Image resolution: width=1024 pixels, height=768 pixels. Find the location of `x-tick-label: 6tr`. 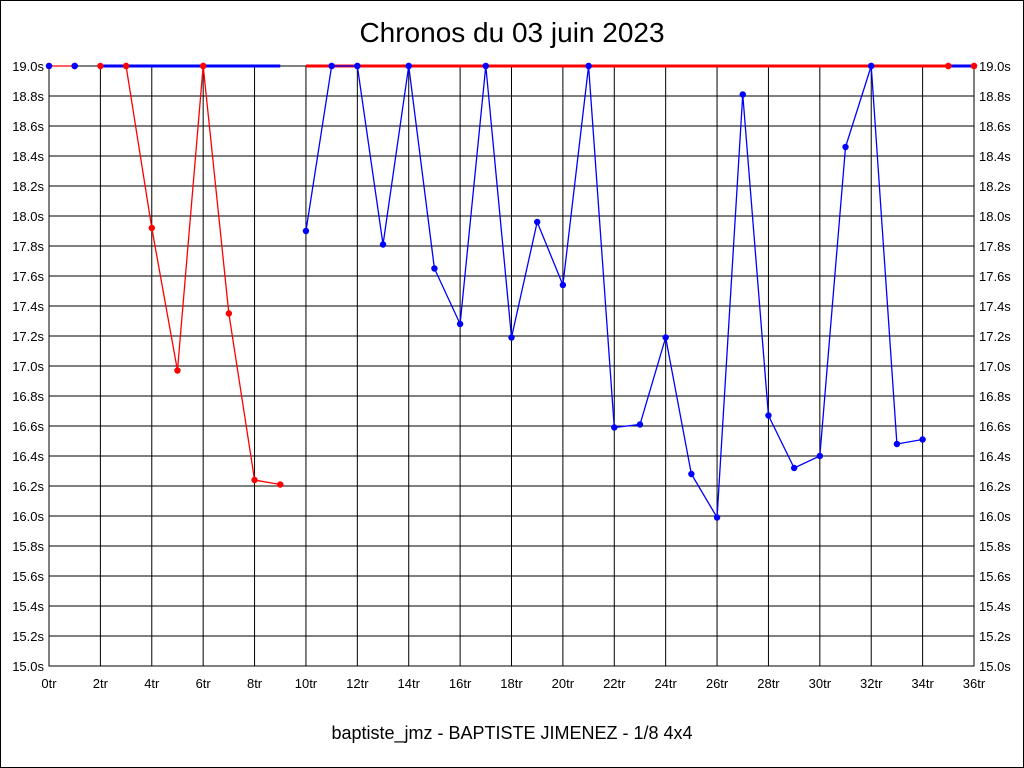

x-tick-label: 6tr is located at coordinates (204, 683).